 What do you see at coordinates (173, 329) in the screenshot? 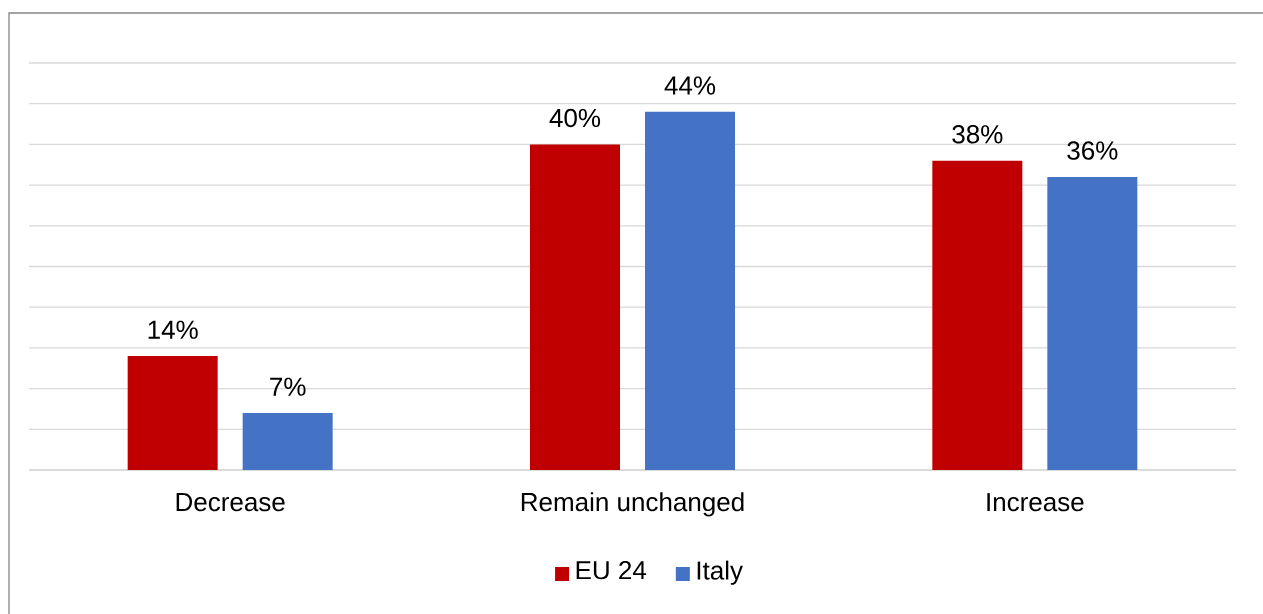
I see `data-label: 14%` at bounding box center [173, 329].